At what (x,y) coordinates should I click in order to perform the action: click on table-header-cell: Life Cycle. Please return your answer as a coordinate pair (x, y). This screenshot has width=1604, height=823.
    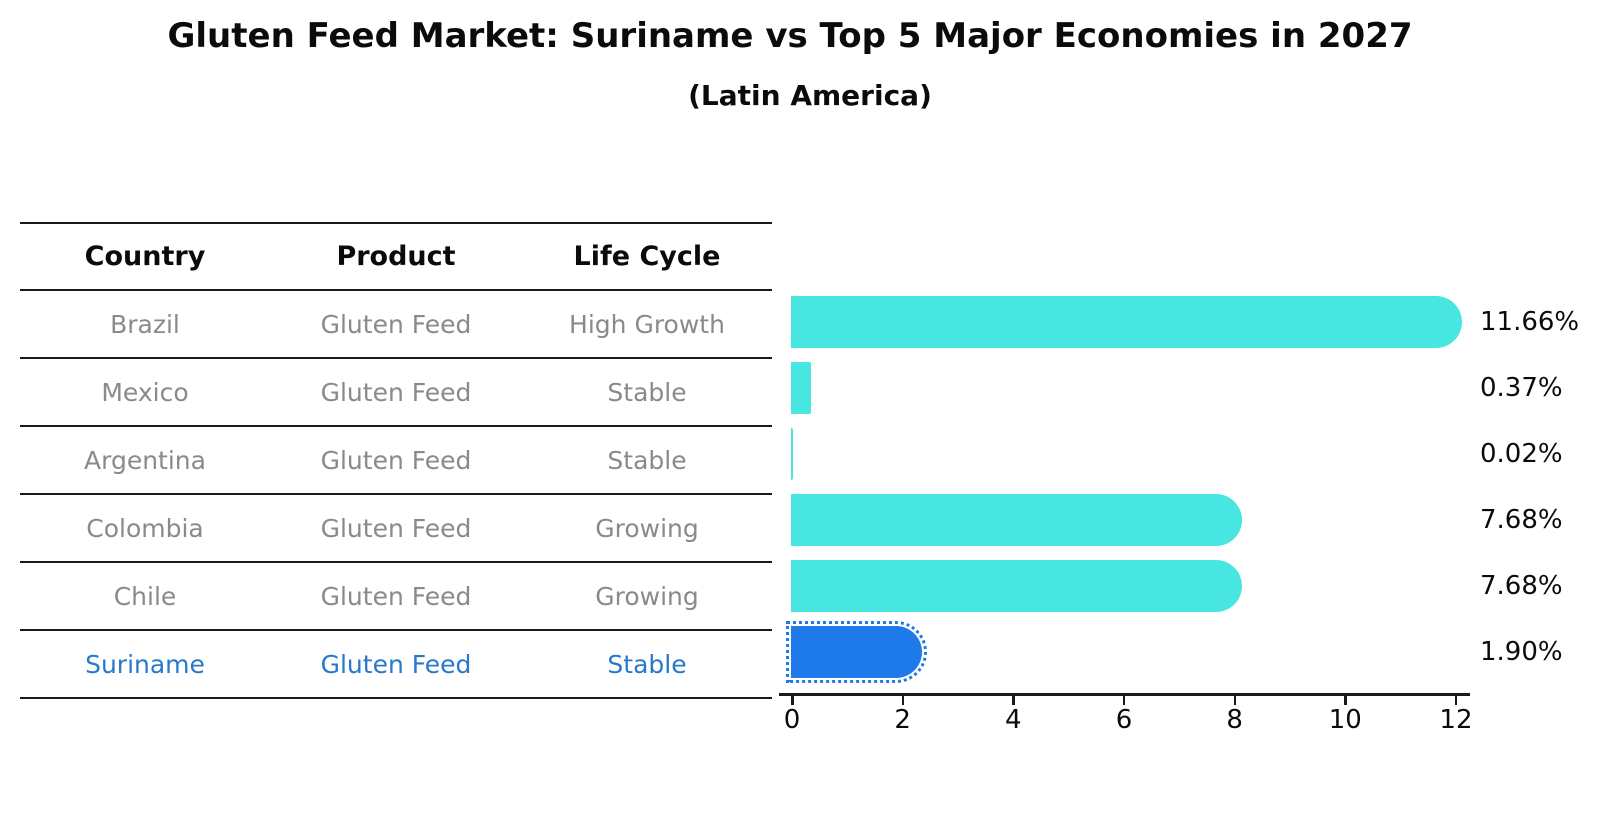
    Looking at the image, I should click on (647, 256).